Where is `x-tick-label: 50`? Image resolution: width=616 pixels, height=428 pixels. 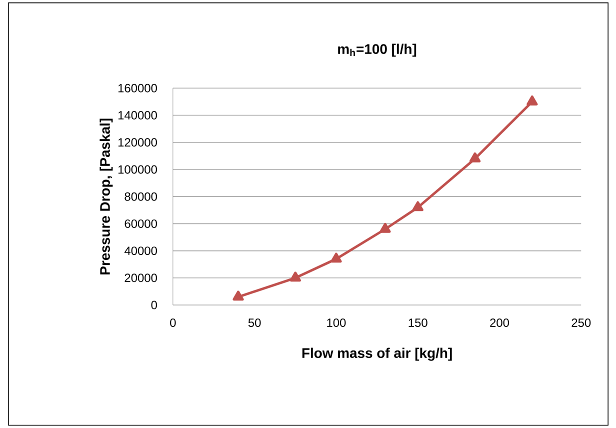 x-tick-label: 50 is located at coordinates (254, 322).